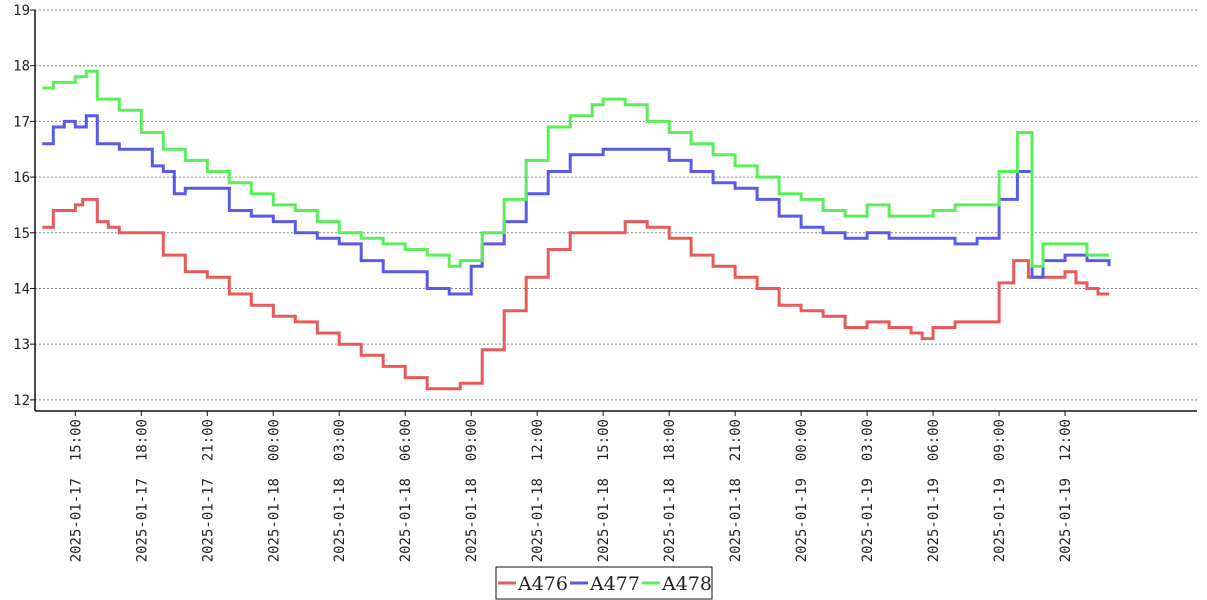  I want to click on x-tick-label: 2025-01-17 15:00, so click(76, 490).